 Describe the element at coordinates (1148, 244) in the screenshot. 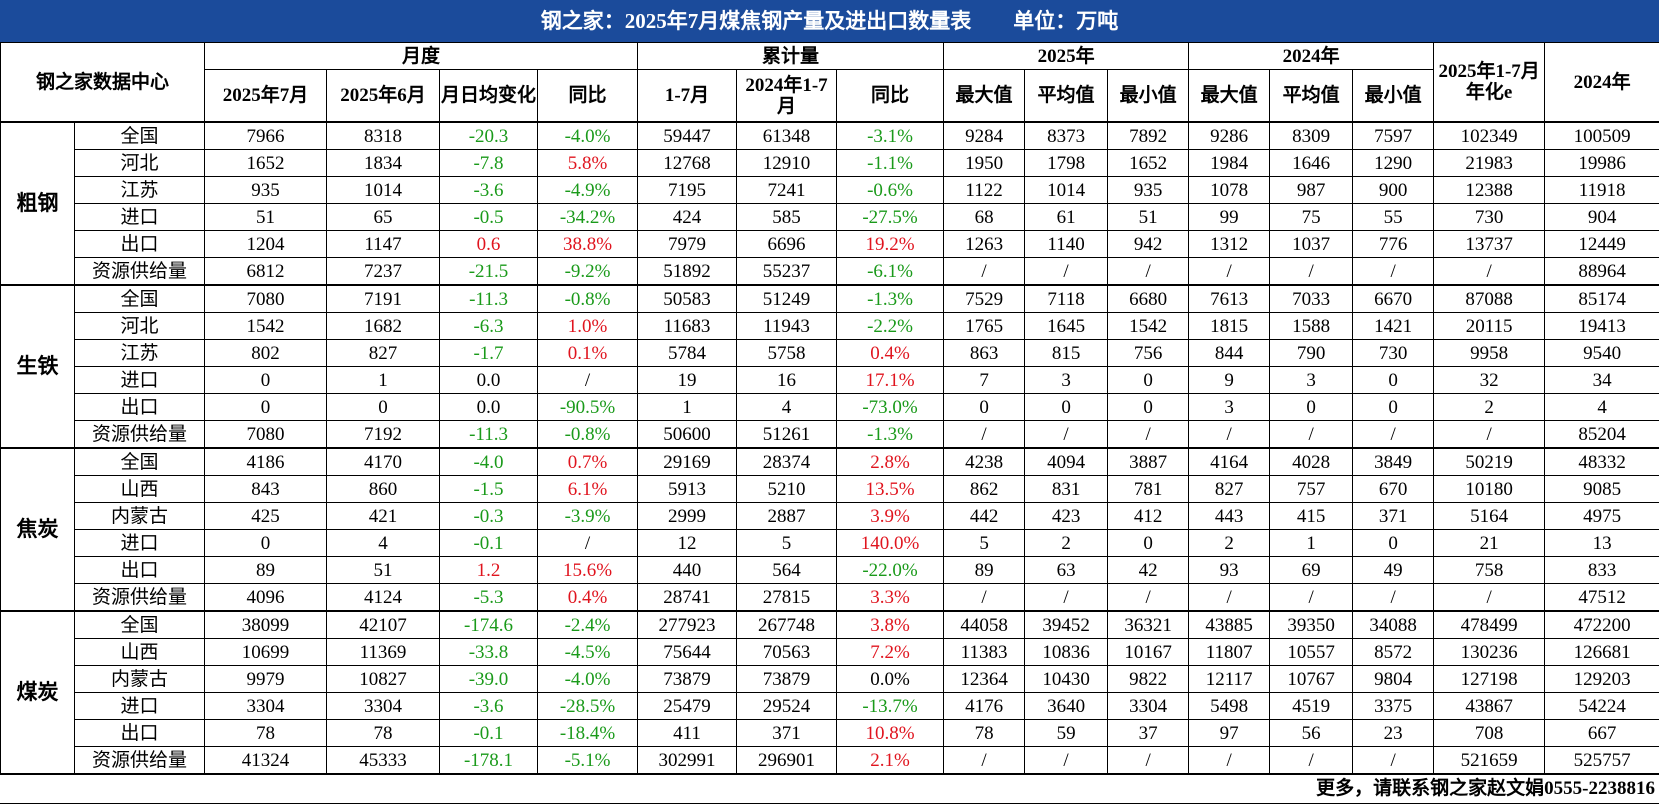

I see `table-cell: 942` at that location.